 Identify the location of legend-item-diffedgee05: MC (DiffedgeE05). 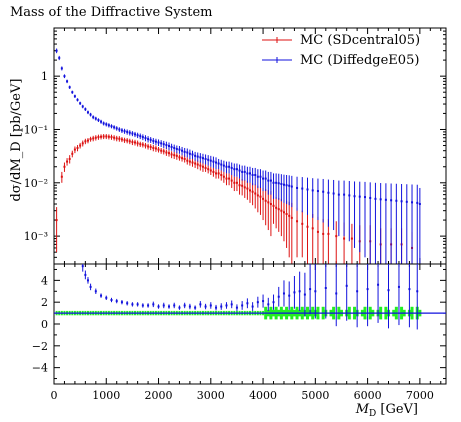
(340, 60).